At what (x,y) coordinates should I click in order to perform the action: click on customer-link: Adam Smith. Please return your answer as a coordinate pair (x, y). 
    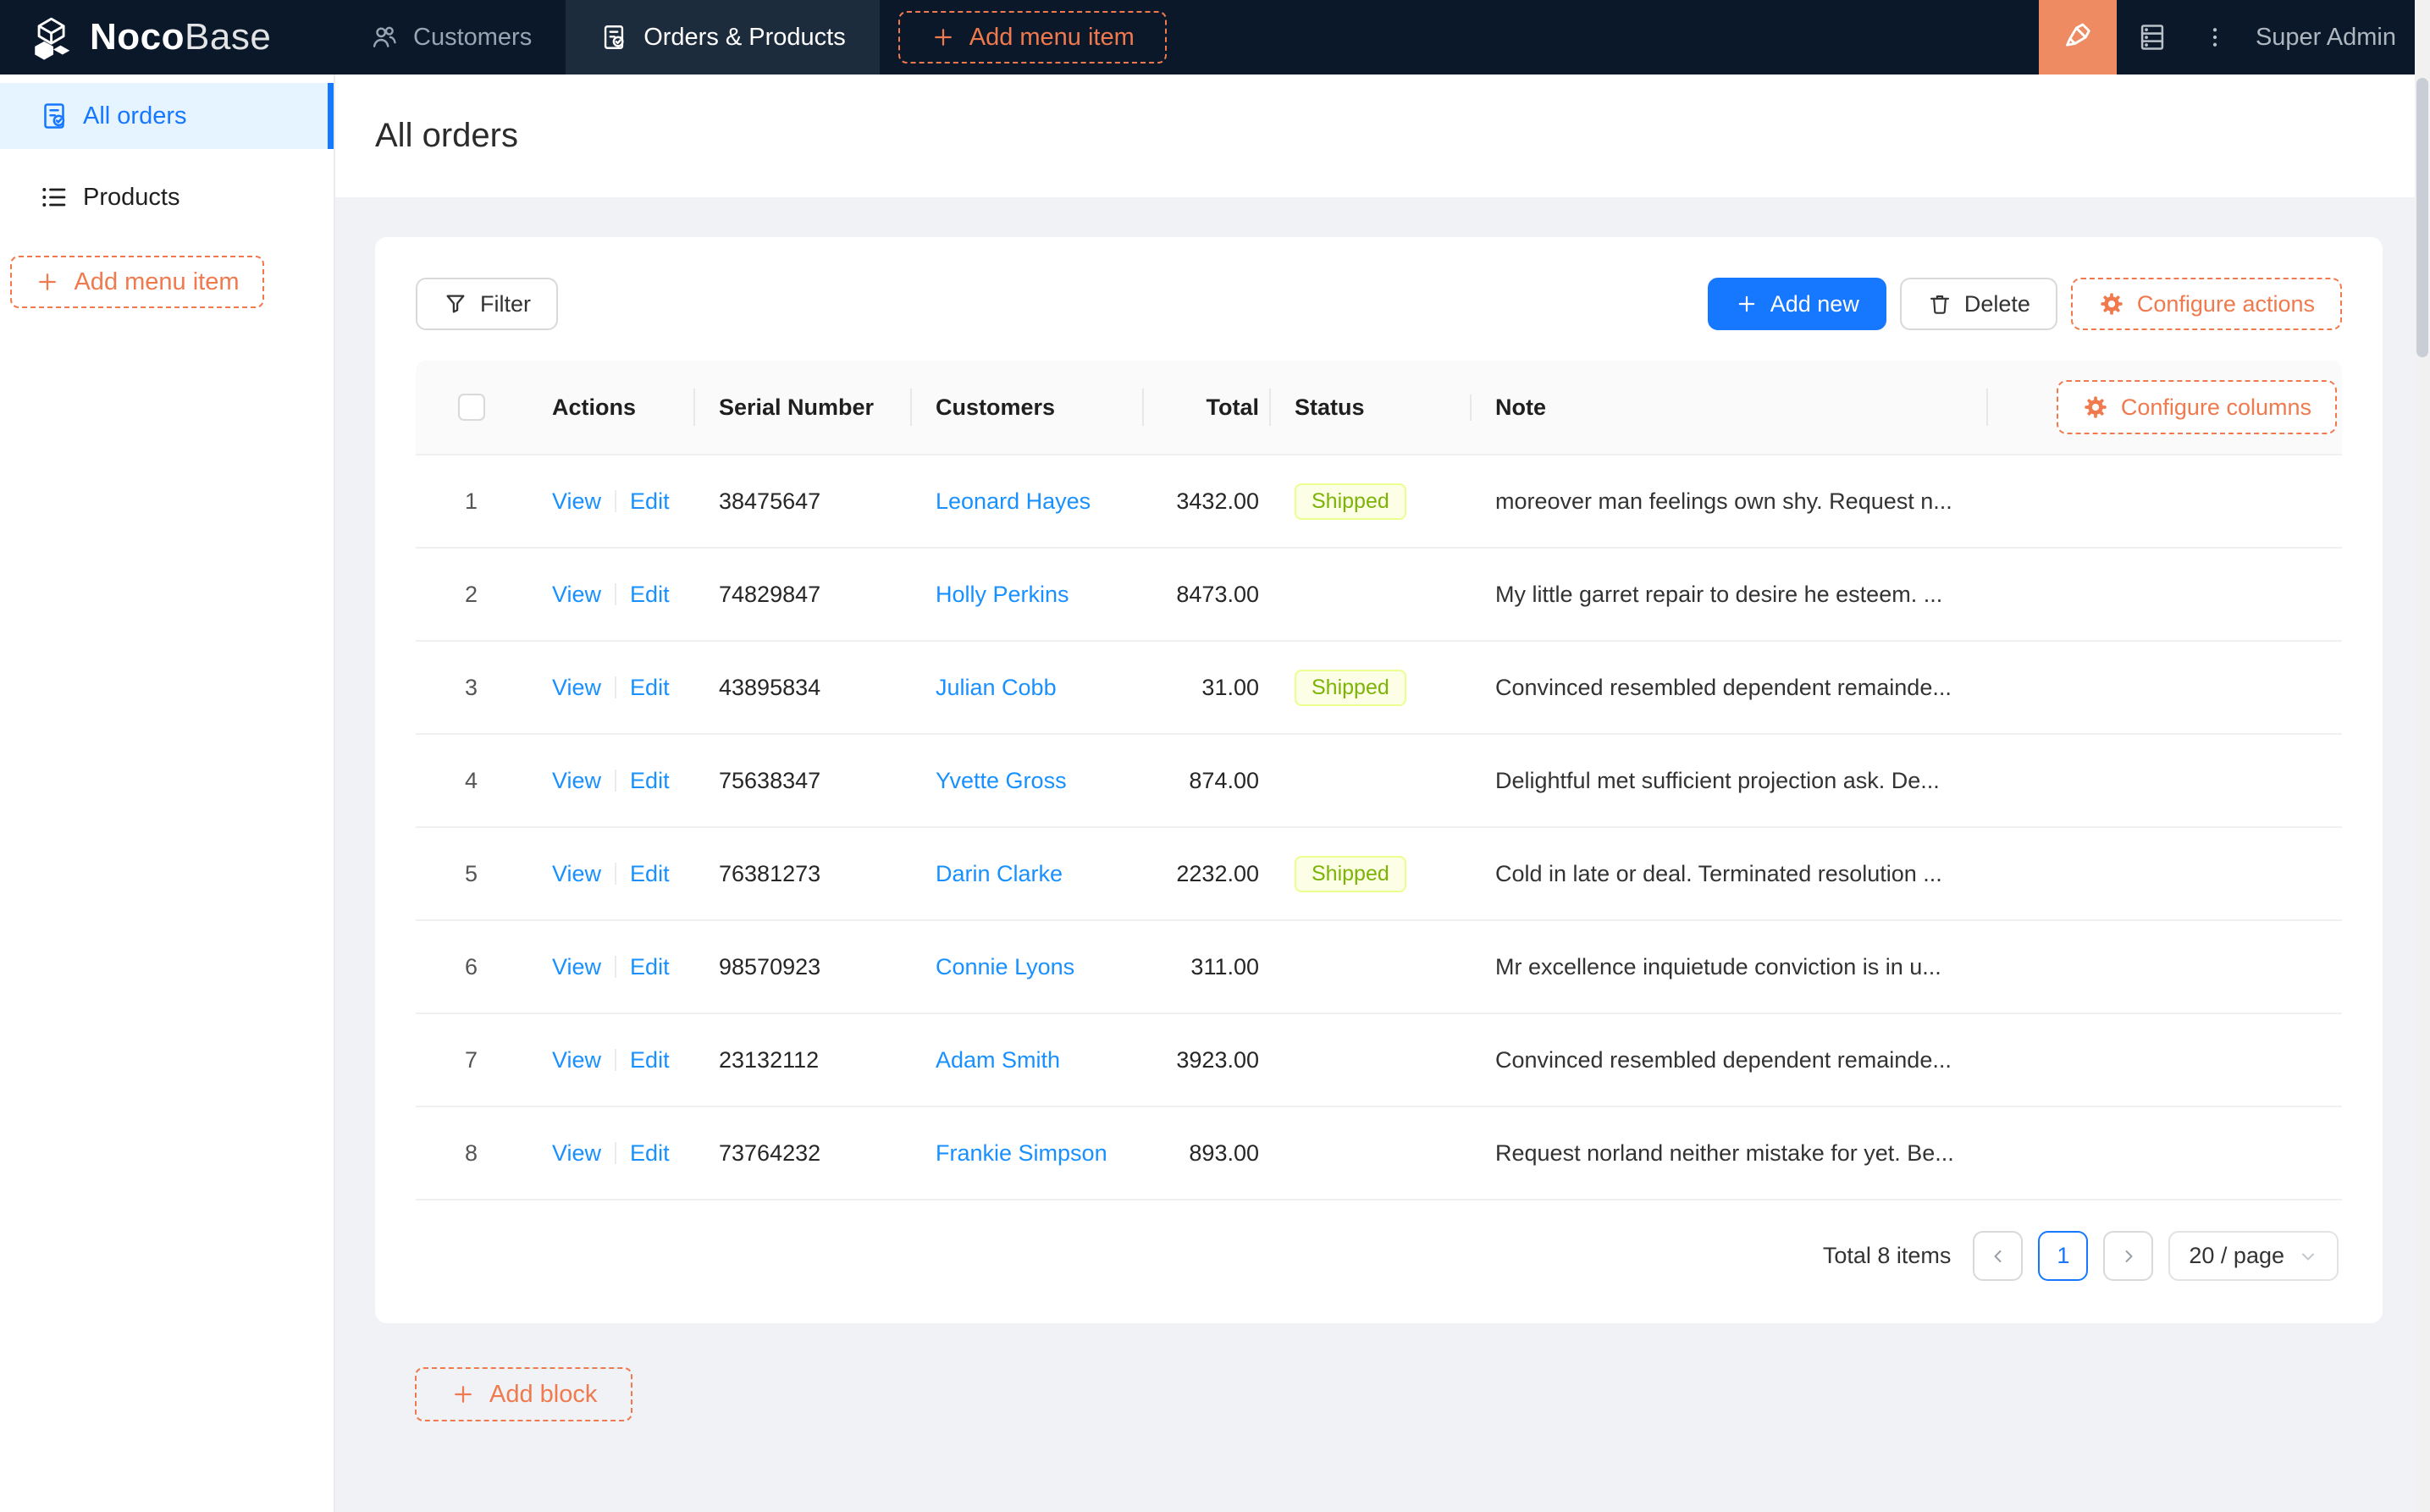
    Looking at the image, I should click on (999, 1059).